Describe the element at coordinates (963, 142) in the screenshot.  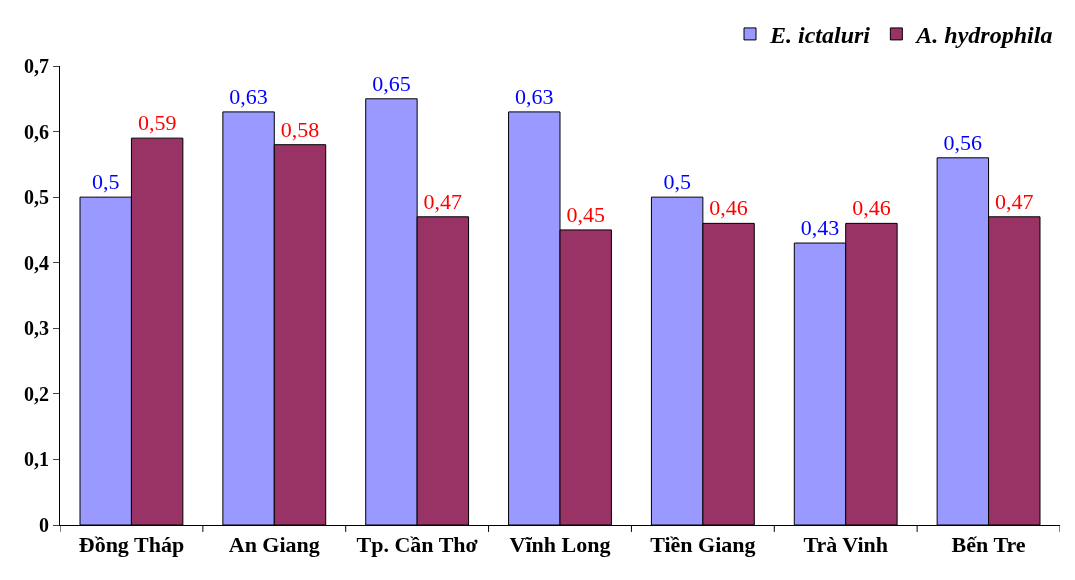
I see `data-label: 0,56` at that location.